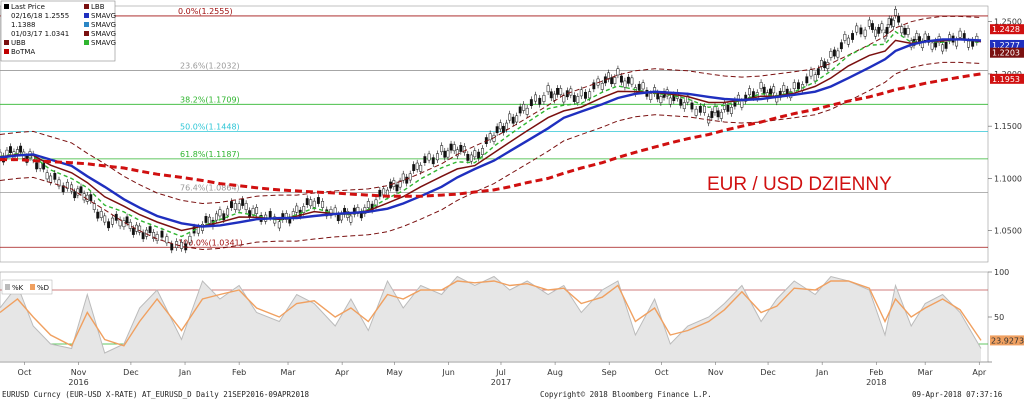 This screenshot has width=1024, height=401. I want to click on y-tick-label: 1.0500, so click(1008, 231).